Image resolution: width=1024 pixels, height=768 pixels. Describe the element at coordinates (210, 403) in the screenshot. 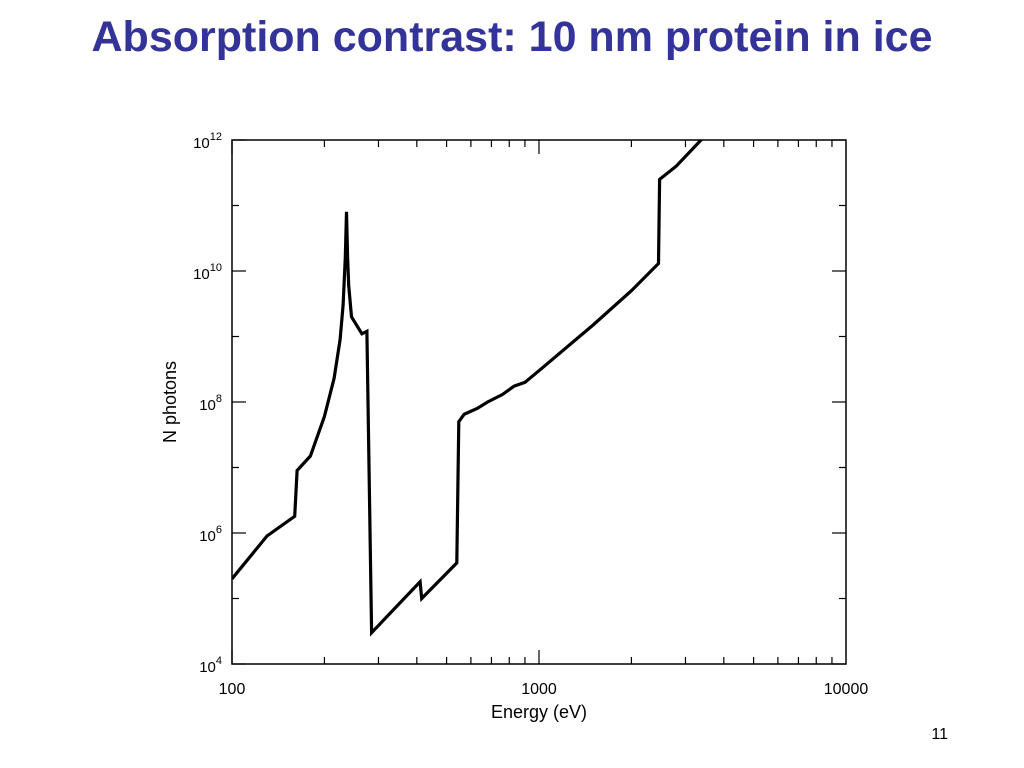

I see `y-tick-label: 10⁸` at that location.